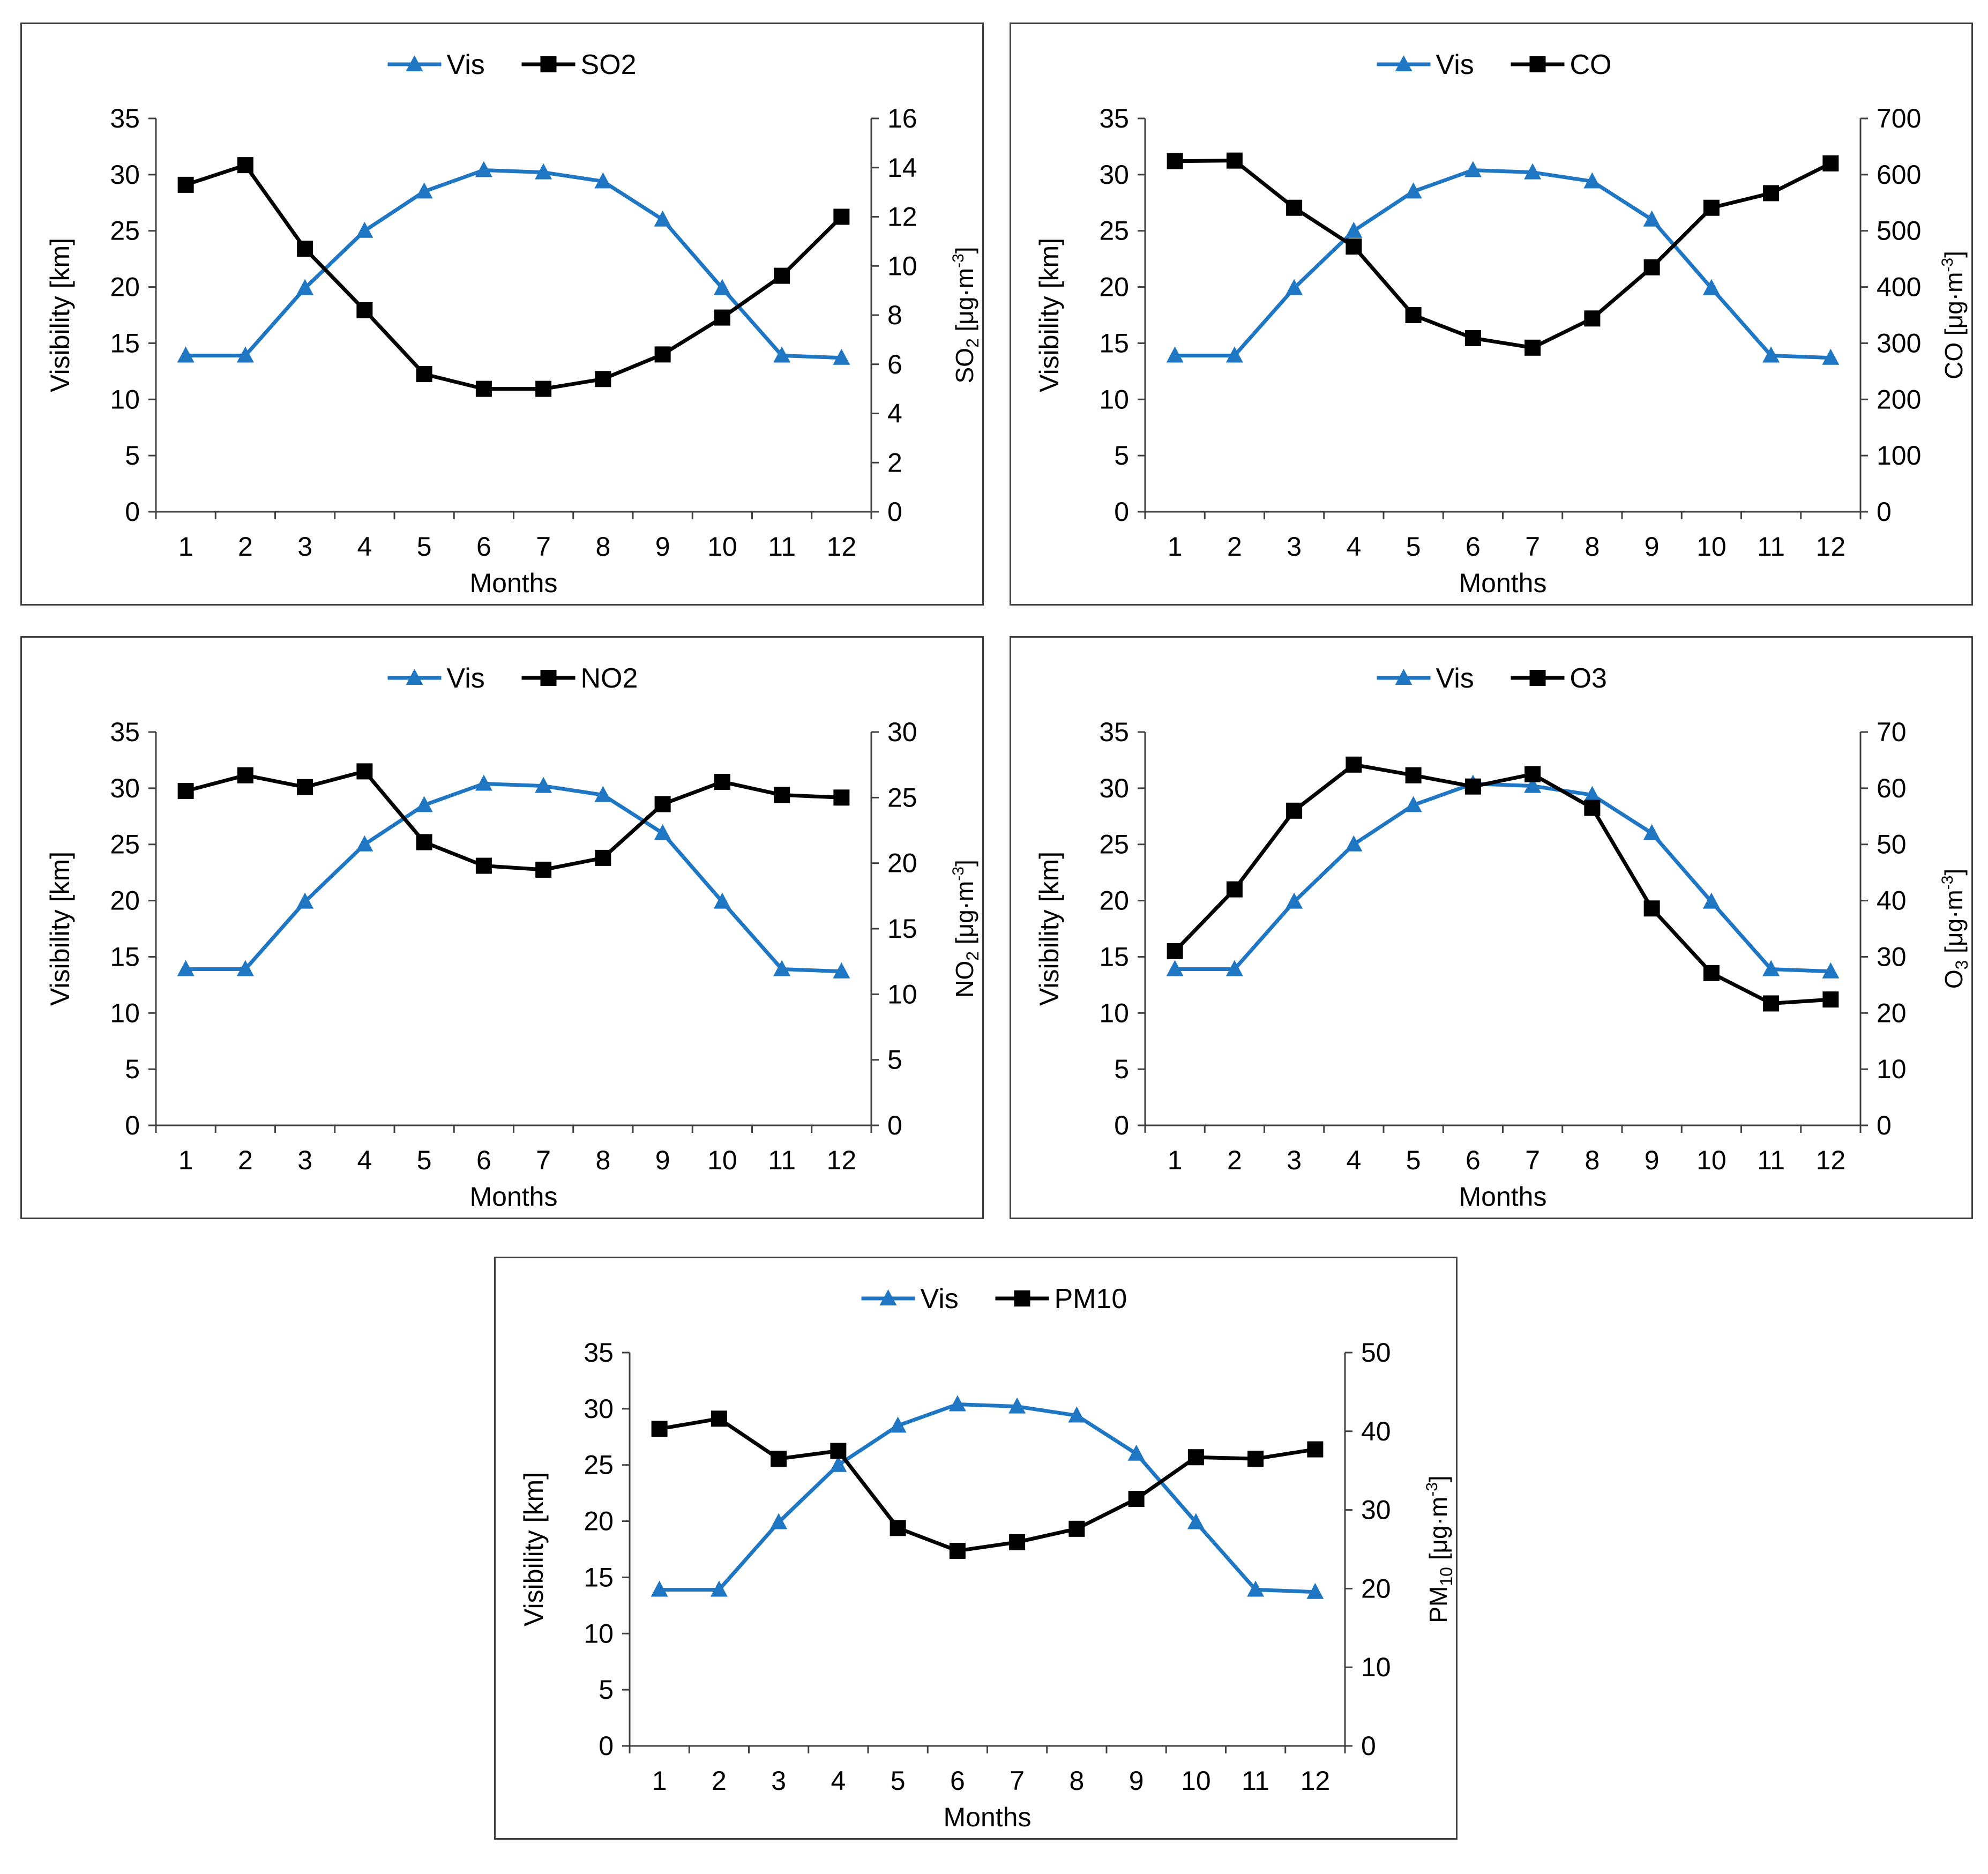 Image resolution: width=1988 pixels, height=1874 pixels. Describe the element at coordinates (894, 1125) in the screenshot. I see `y-tick-label-right: 0` at that location.